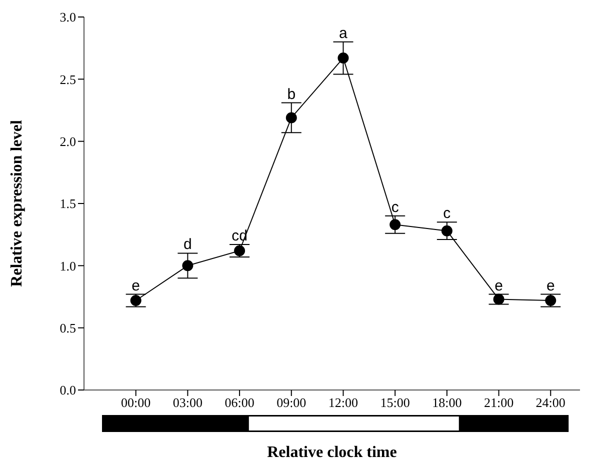 The height and width of the screenshot is (459, 592). What do you see at coordinates (17, 203) in the screenshot?
I see `y-axis-title: Relative expression level` at bounding box center [17, 203].